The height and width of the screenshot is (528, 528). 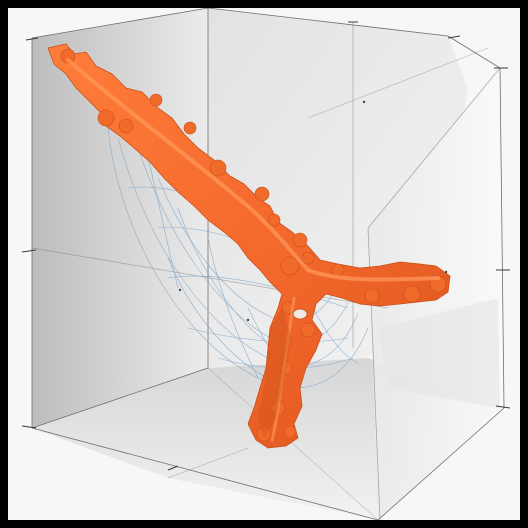 What do you see at coordinates (283, 369) in the screenshot?
I see `lower-branch-highlight` at bounding box center [283, 369].